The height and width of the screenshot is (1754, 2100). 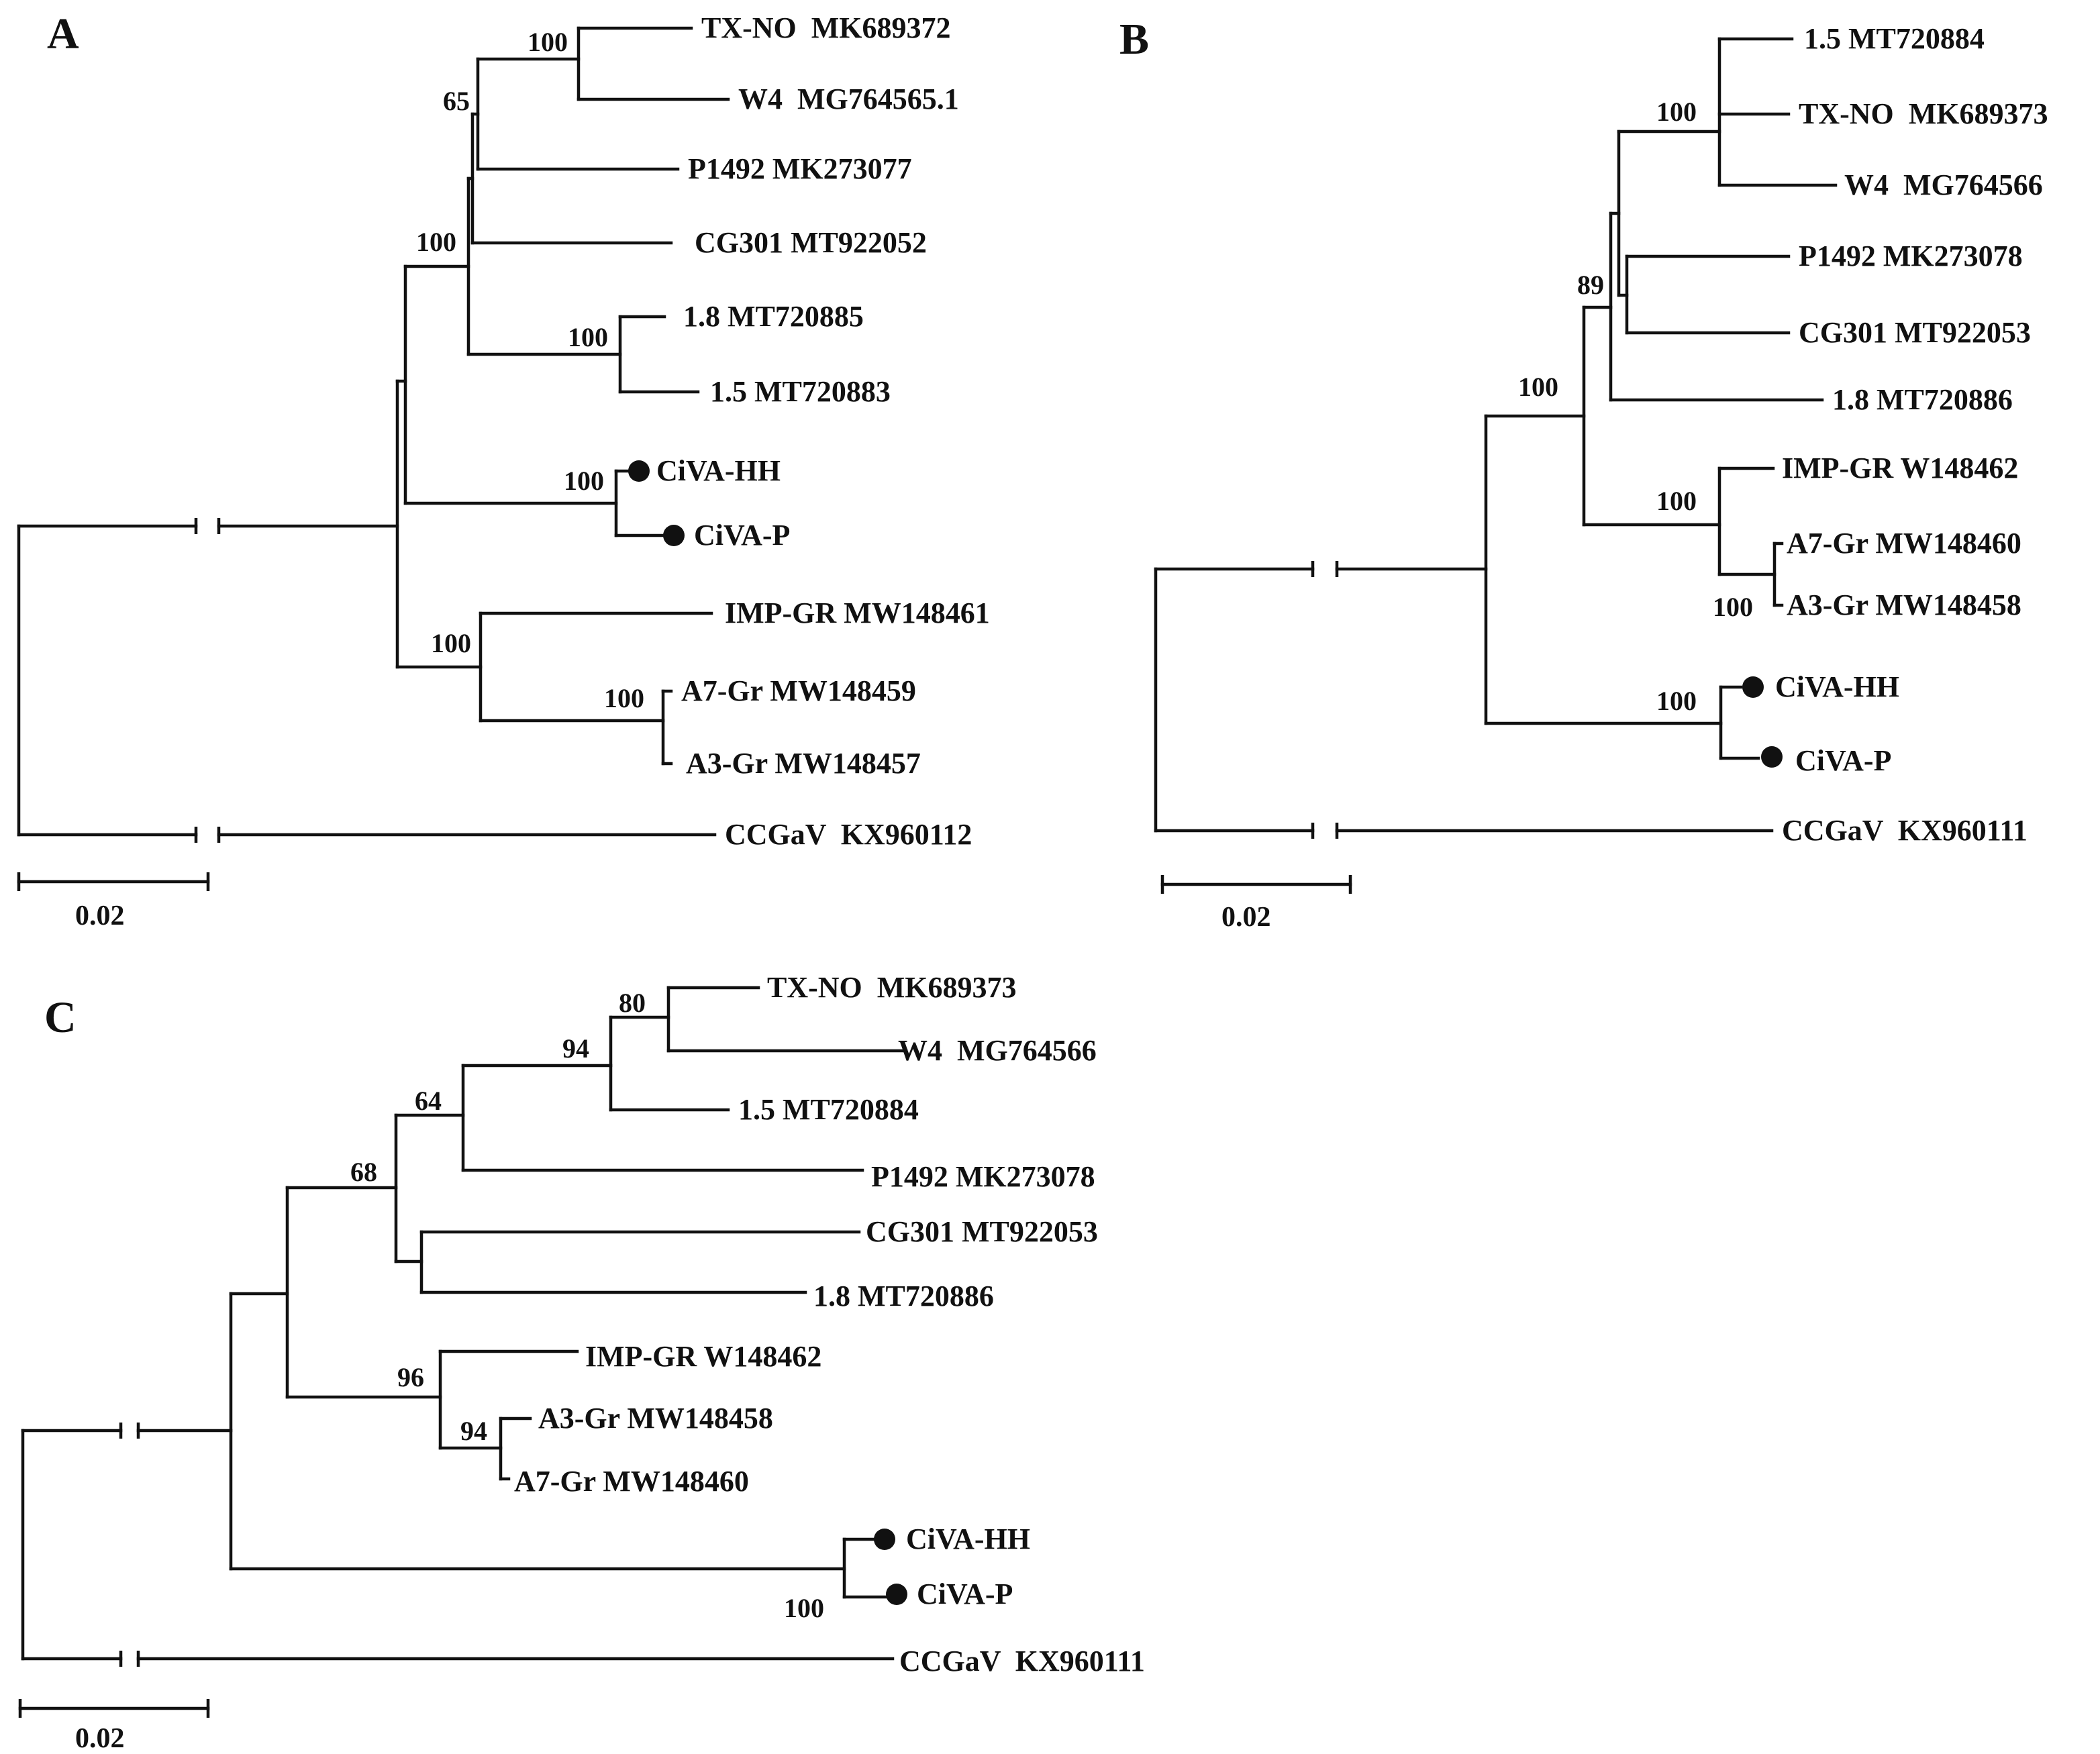 I want to click on bootstrap-value: 64, so click(x=429, y=1101).